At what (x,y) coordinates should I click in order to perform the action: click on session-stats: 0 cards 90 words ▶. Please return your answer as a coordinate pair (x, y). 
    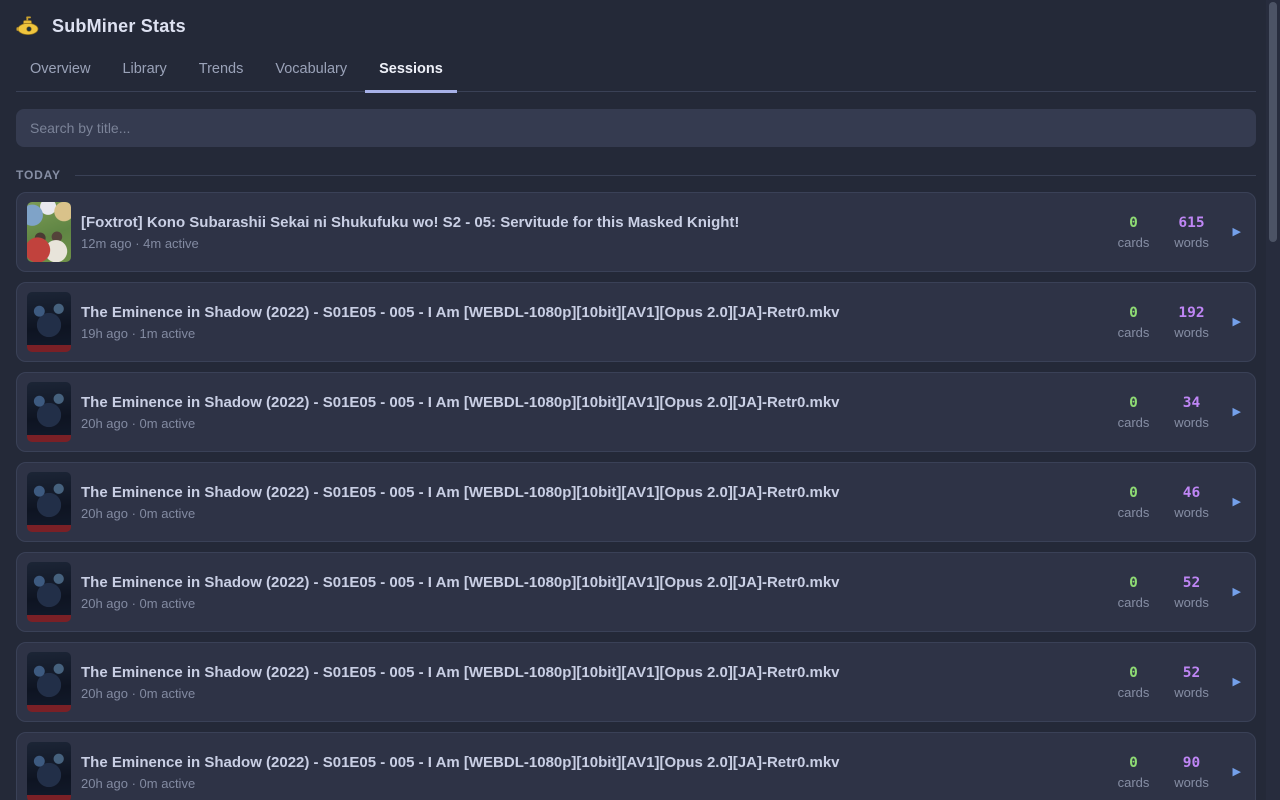
    Looking at the image, I should click on (1175, 772).